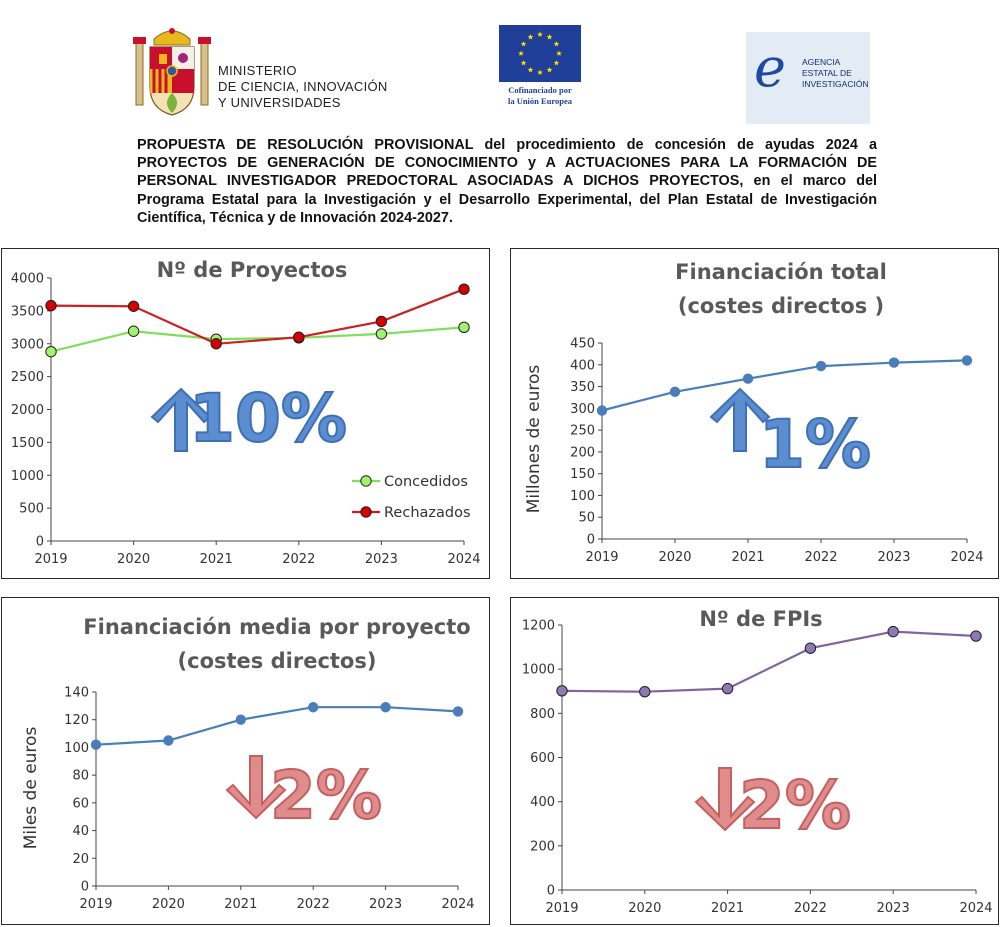 The height and width of the screenshot is (927, 1000). I want to click on y-tick-label: 100, so click(582, 496).